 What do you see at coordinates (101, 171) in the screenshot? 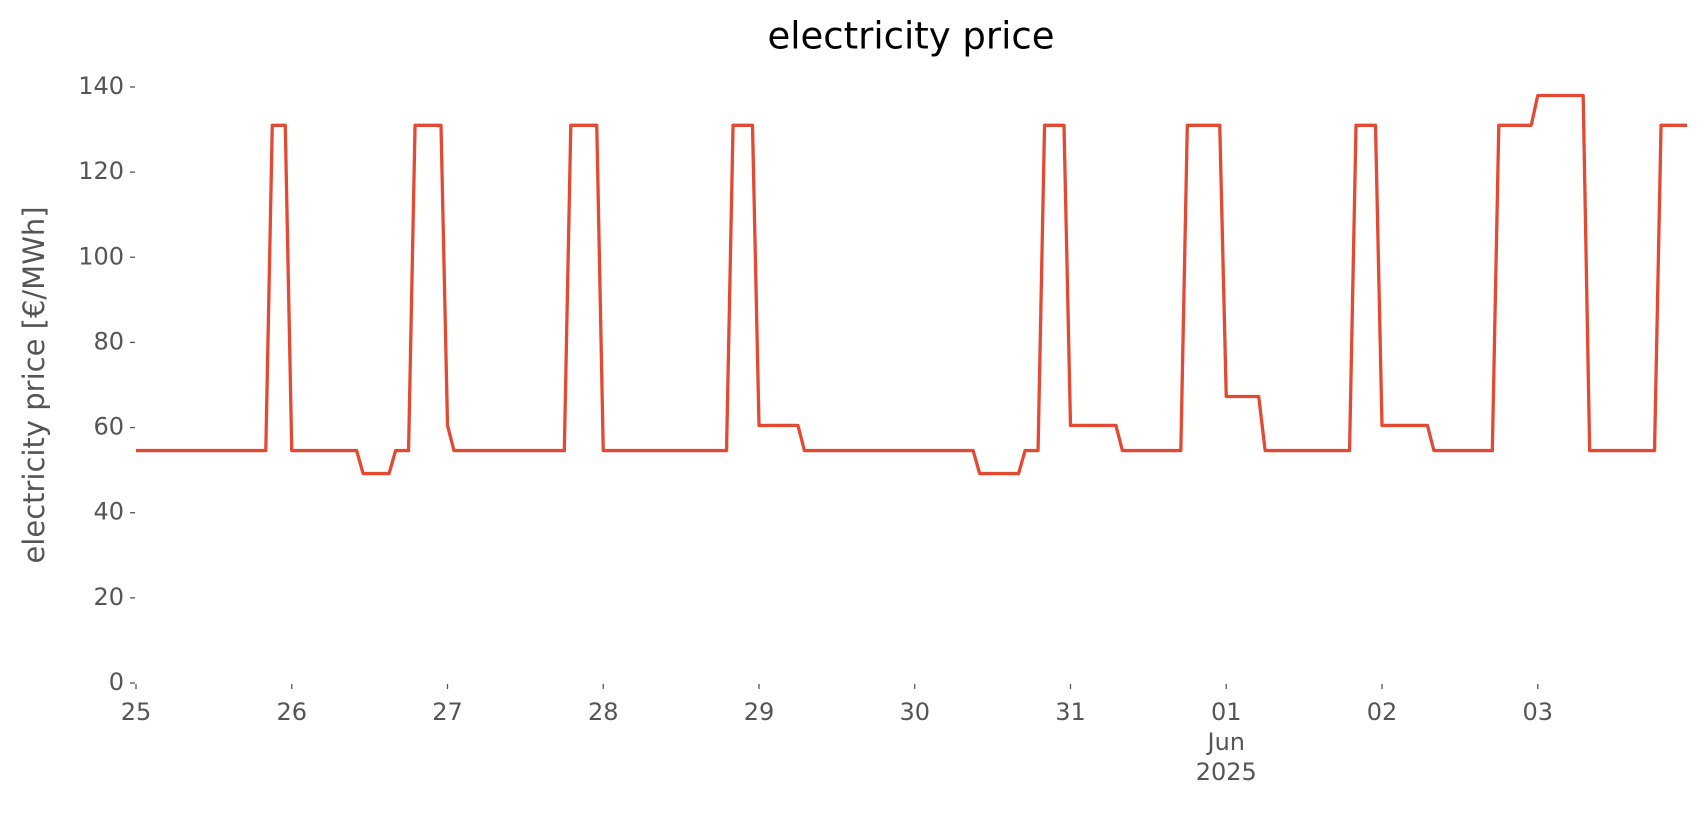
I see `y-tick-label: 120` at bounding box center [101, 171].